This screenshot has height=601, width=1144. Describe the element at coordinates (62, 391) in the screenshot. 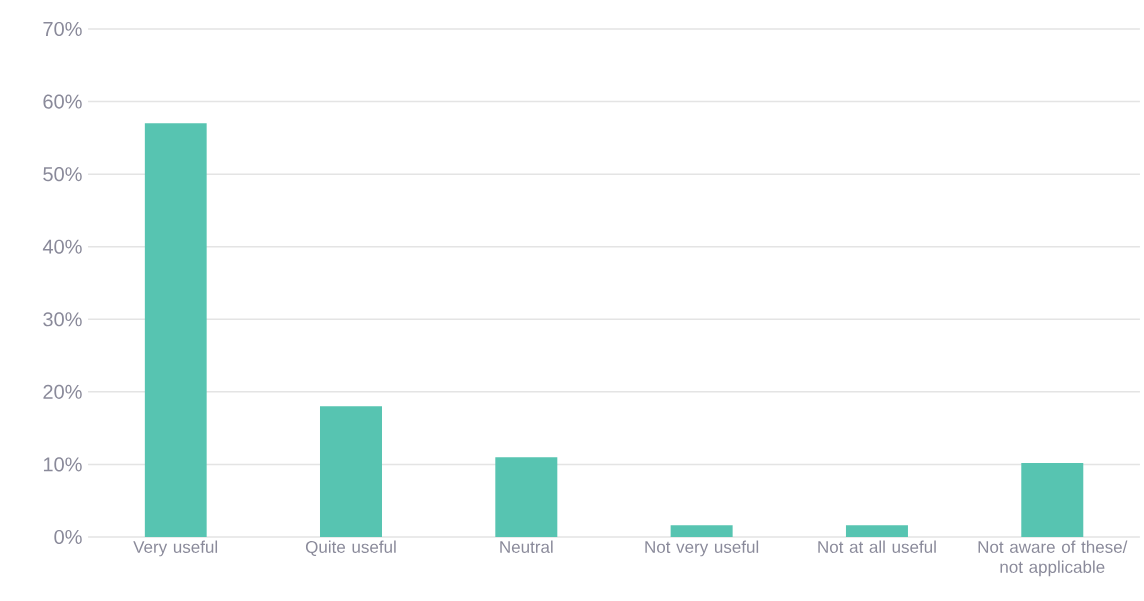

I see `y-tick-label: 20%` at that location.